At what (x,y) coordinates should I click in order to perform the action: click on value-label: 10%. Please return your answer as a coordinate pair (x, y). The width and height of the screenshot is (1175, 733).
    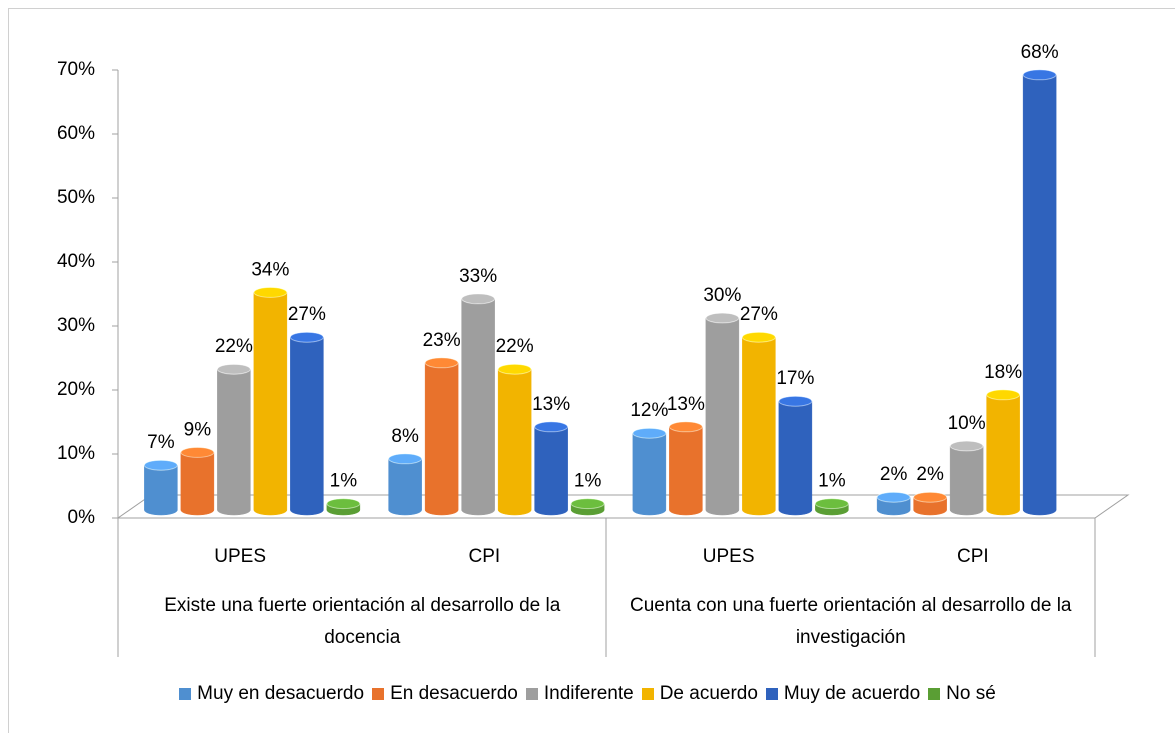
    Looking at the image, I should click on (967, 423).